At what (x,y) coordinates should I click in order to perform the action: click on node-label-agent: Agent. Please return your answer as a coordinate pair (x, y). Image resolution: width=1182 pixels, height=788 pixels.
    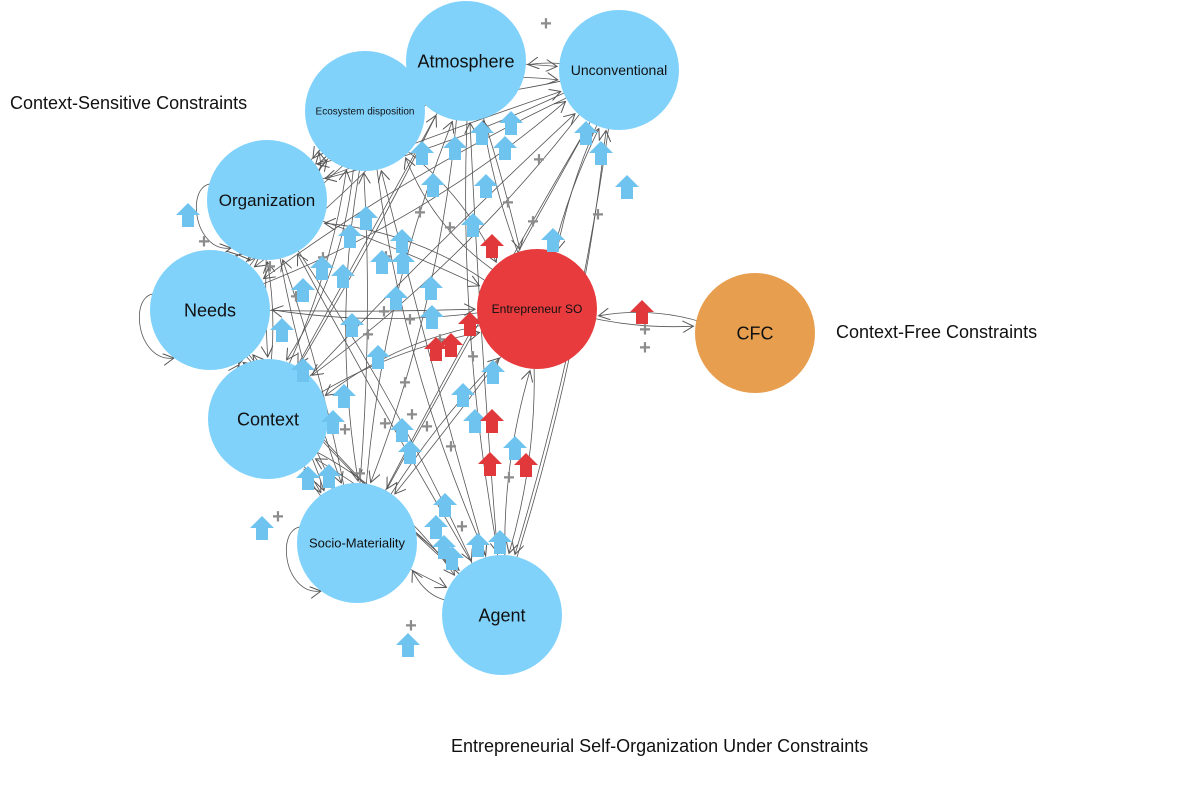
    Looking at the image, I should click on (501, 615).